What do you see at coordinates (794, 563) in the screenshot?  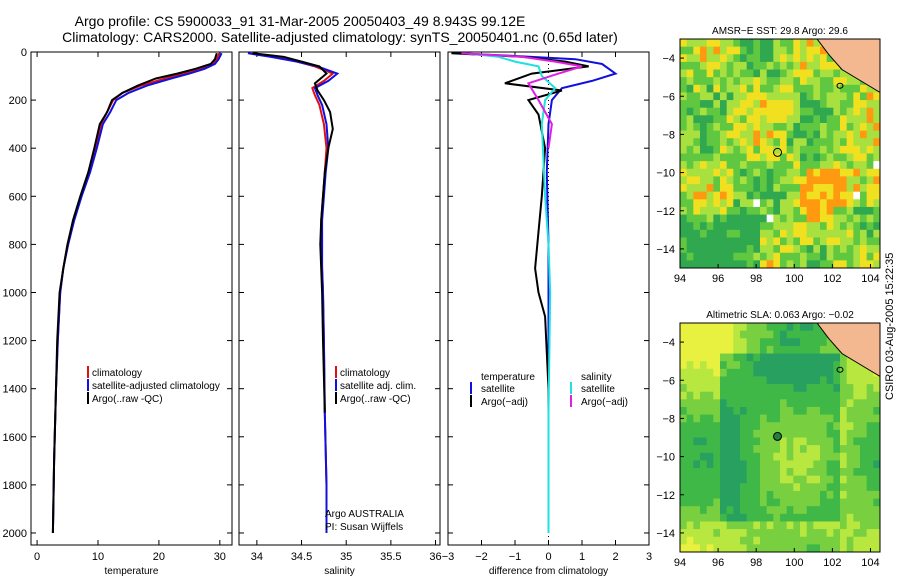 I see `sla-map-x-tick-label: 100` at bounding box center [794, 563].